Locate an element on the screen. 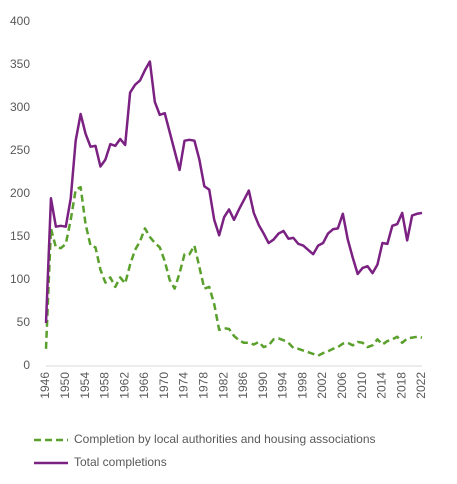 The height and width of the screenshot is (484, 457). y-tick-label: 100 is located at coordinates (20, 279).